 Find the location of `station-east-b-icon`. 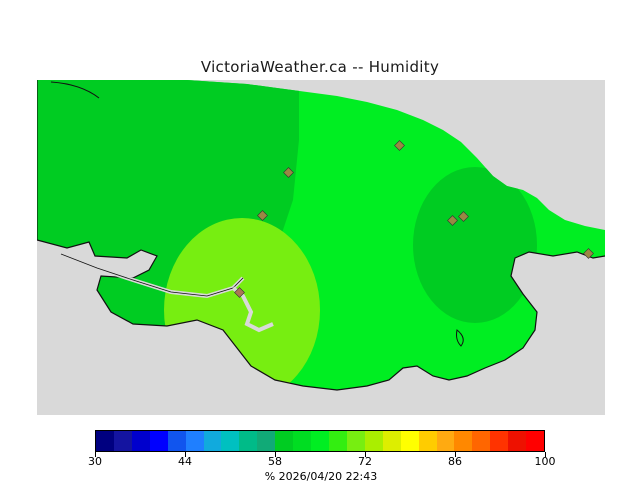

station-east-b-icon is located at coordinates (463, 216).